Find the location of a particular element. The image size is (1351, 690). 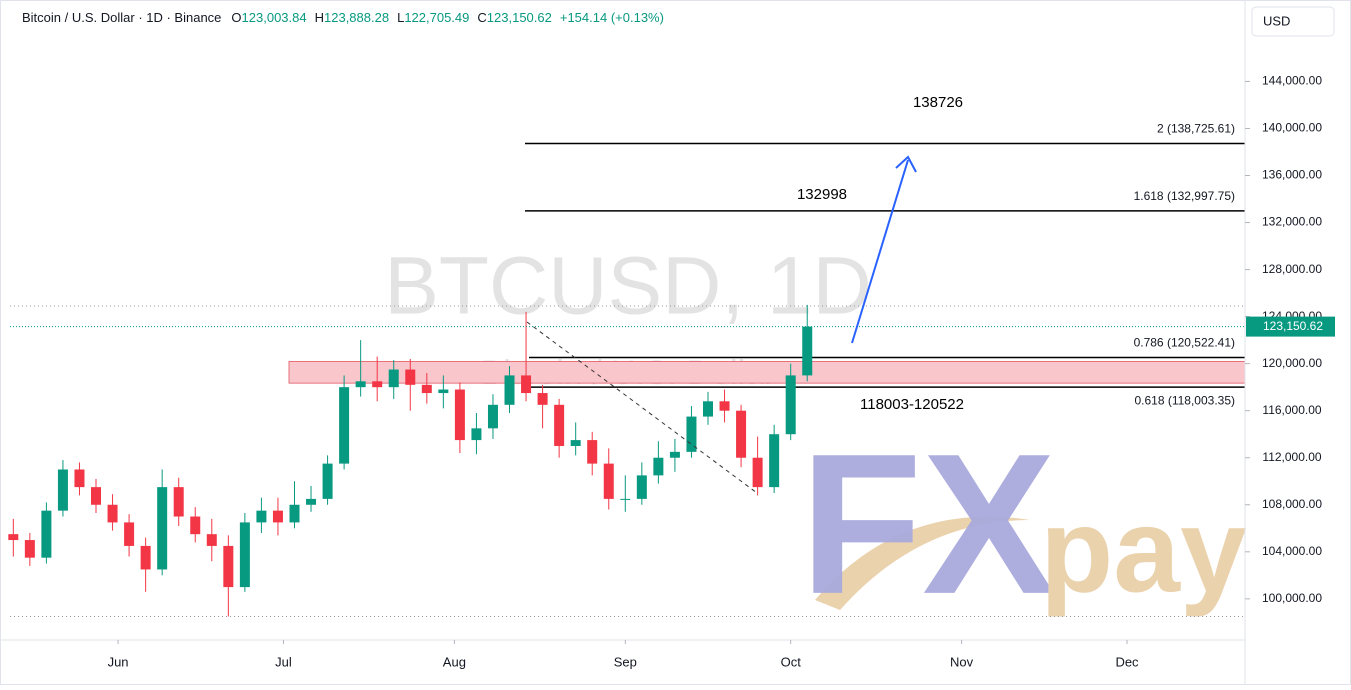

logo-swoosh is located at coordinates (922, 563).